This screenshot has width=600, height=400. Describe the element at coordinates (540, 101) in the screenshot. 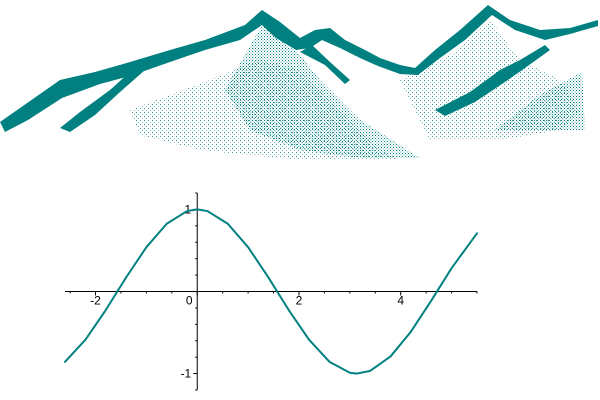

I see `mountain-shadow-far-right` at that location.